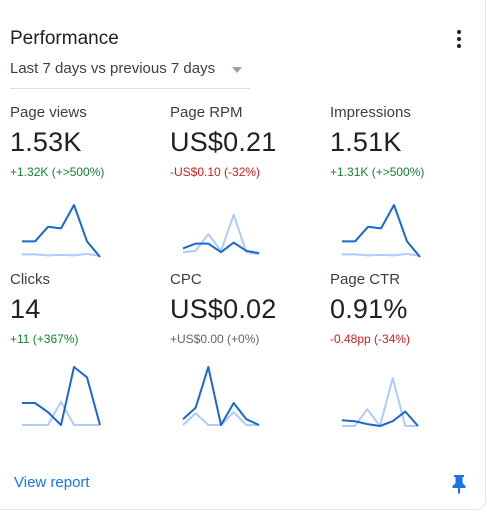 The image size is (489, 512). Describe the element at coordinates (85, 308) in the screenshot. I see `metric-clicks: Clicks 14 +11 (+367%)` at that location.